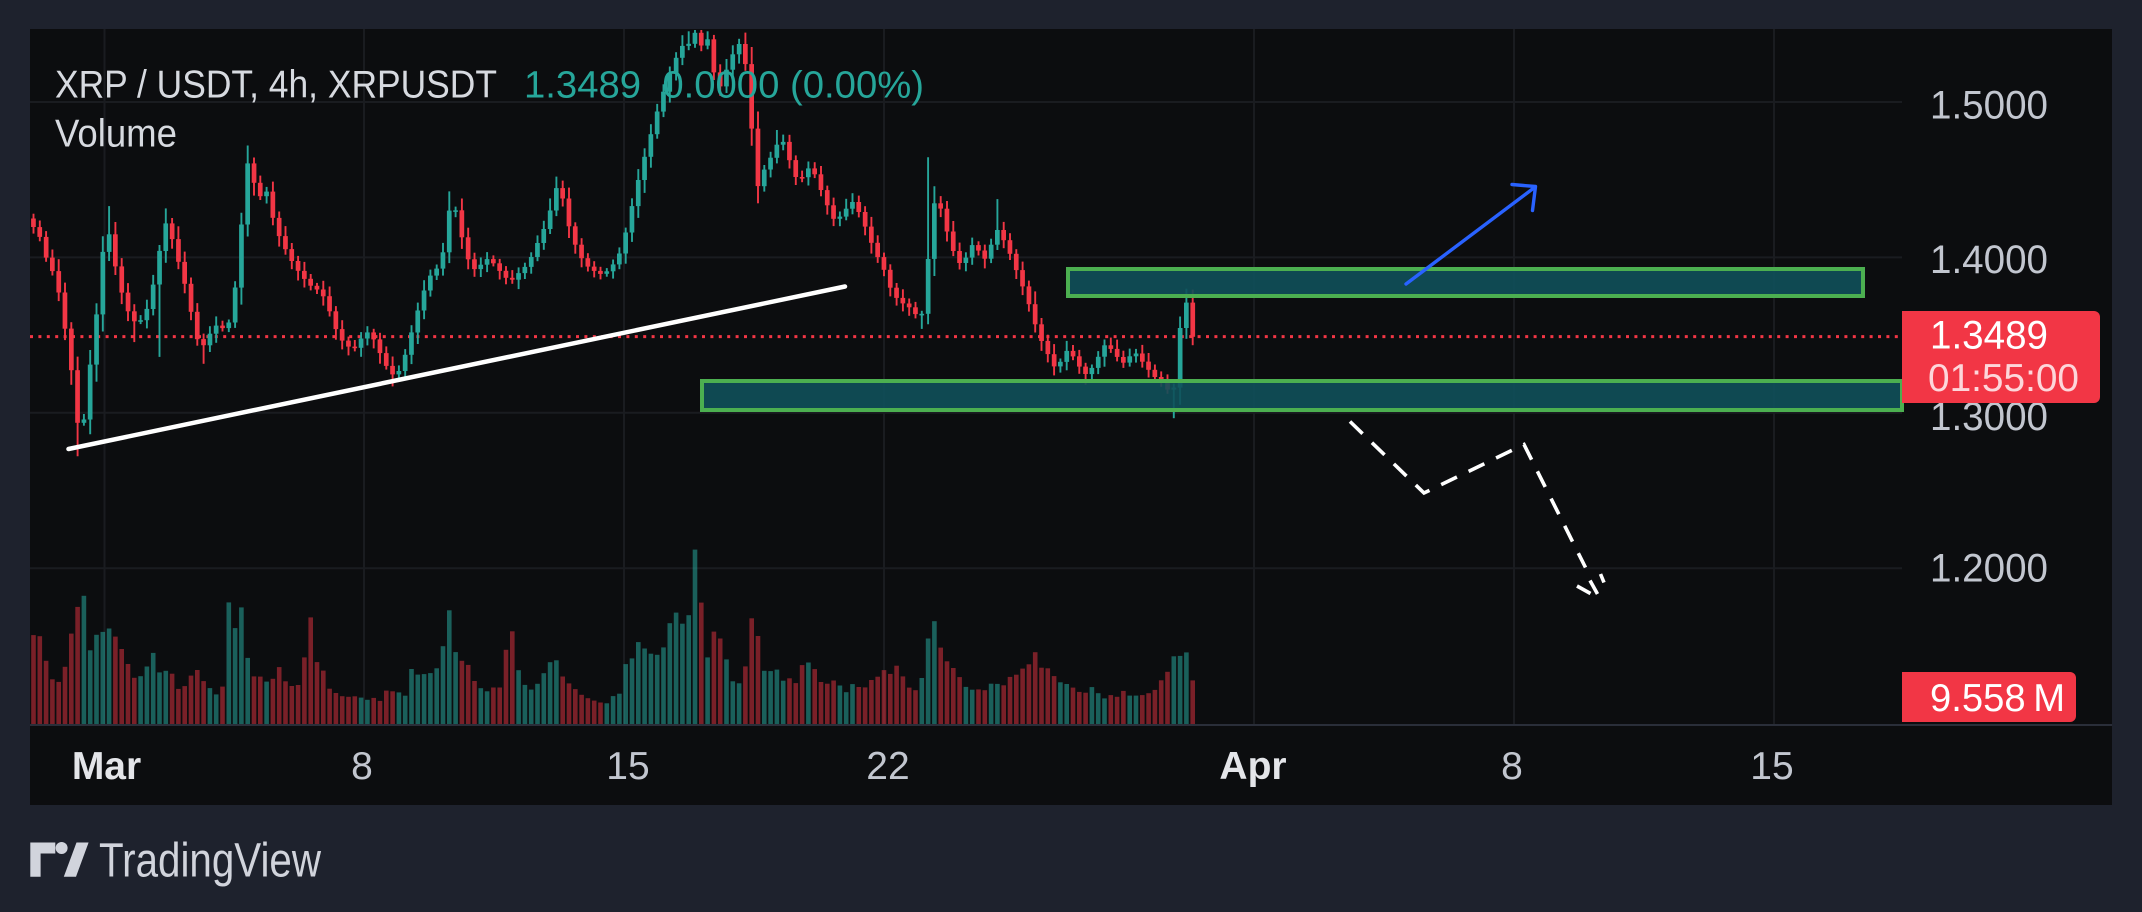 Image resolution: width=2142 pixels, height=912 pixels. What do you see at coordinates (116, 133) in the screenshot?
I see `svg-text: Volume` at bounding box center [116, 133].